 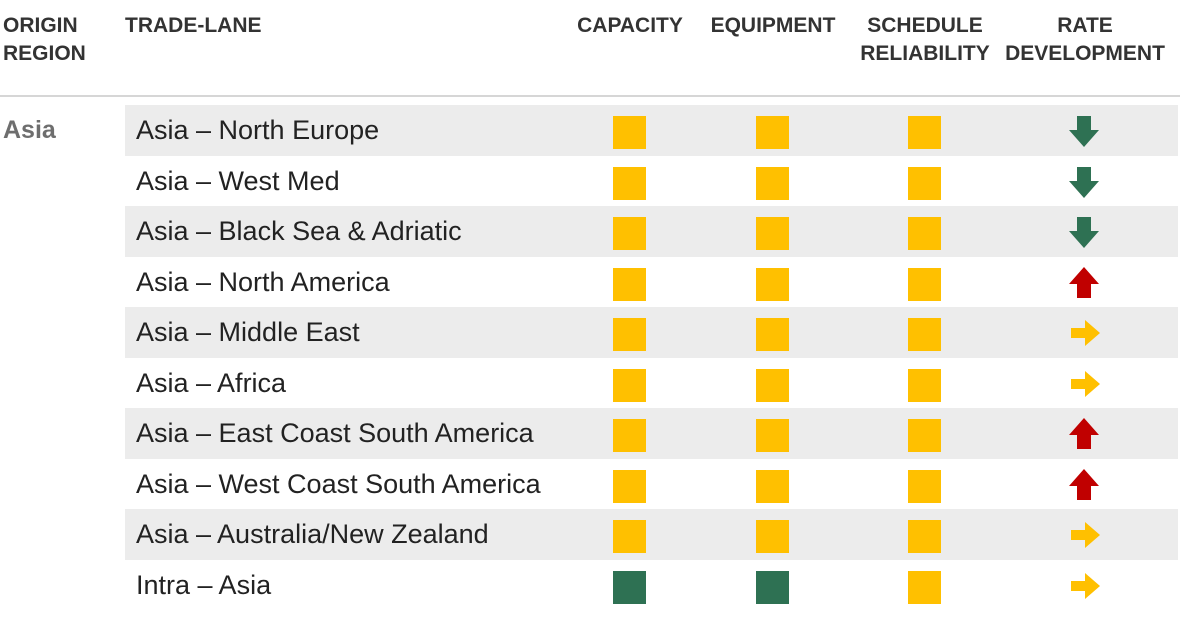 What do you see at coordinates (630, 25) in the screenshot?
I see `header-capacity: CAPACITY` at bounding box center [630, 25].